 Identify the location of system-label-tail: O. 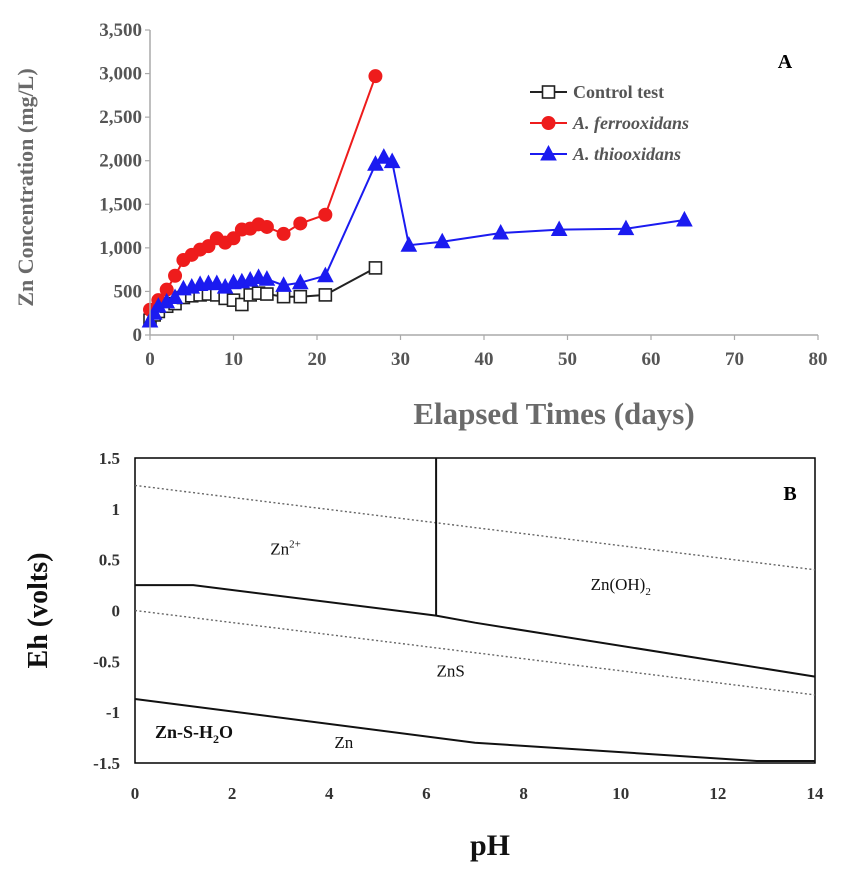
(226, 732).